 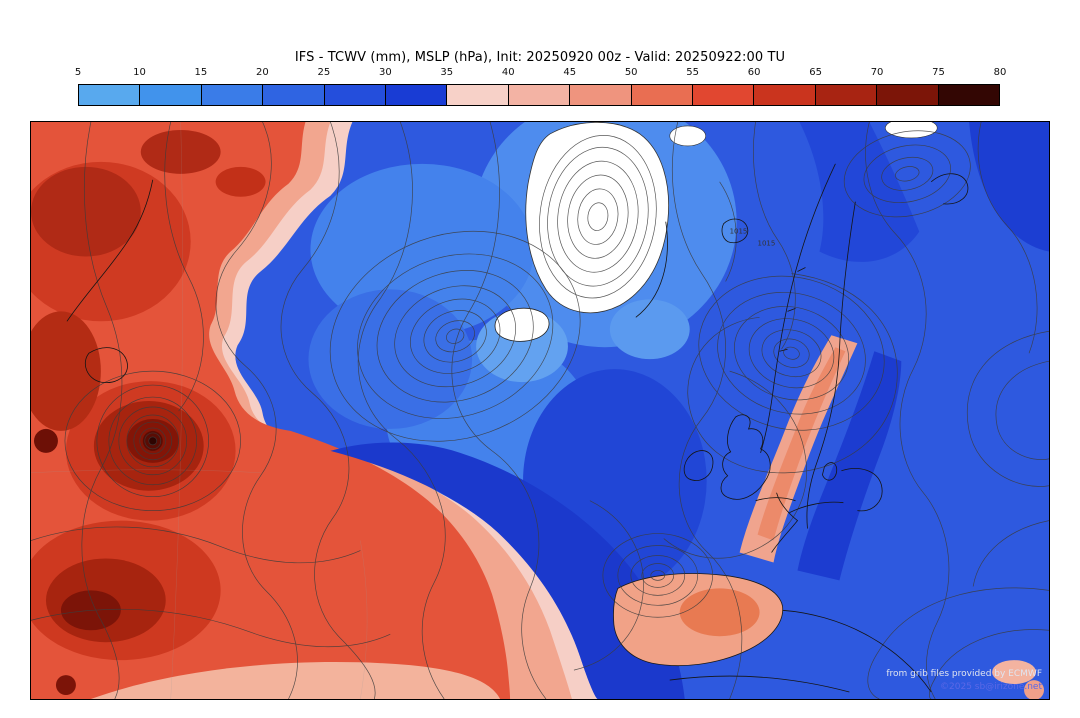 What do you see at coordinates (1000, 72) in the screenshot?
I see `colorbar-tick: 80` at bounding box center [1000, 72].